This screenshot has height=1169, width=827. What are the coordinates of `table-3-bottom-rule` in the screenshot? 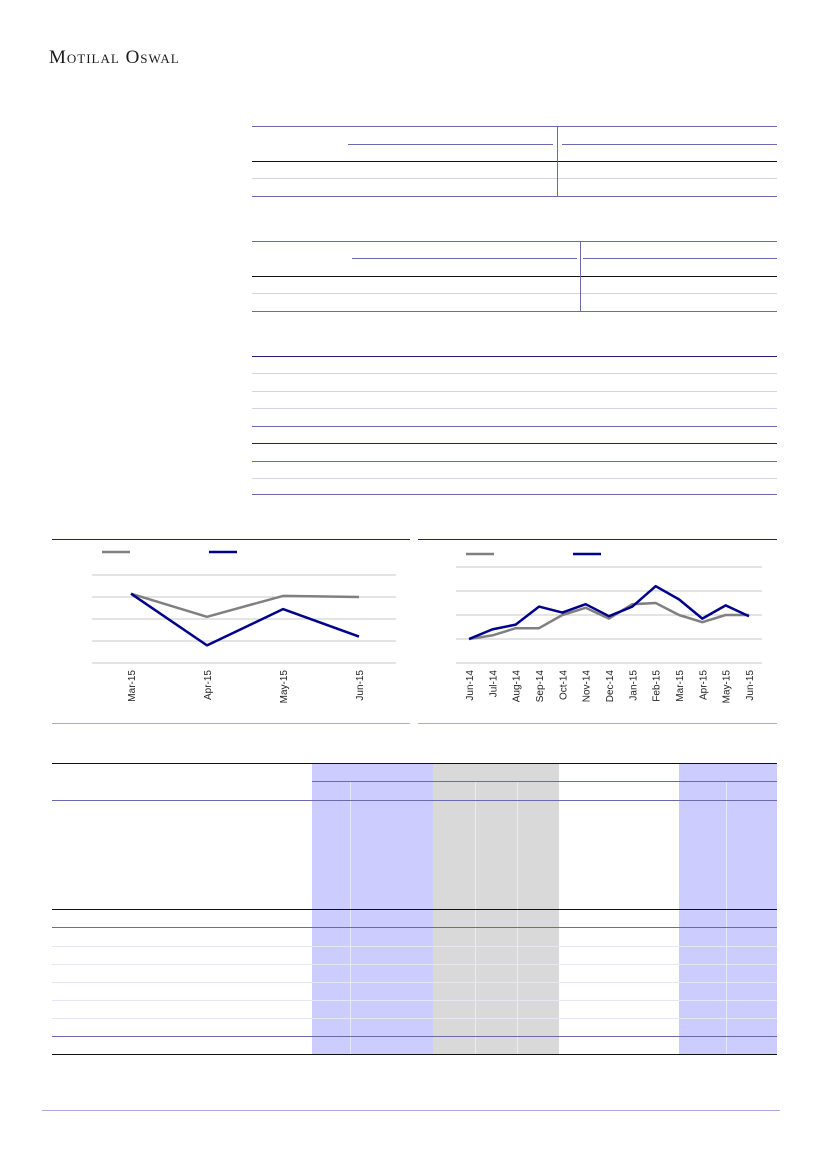 It's located at (514, 494).